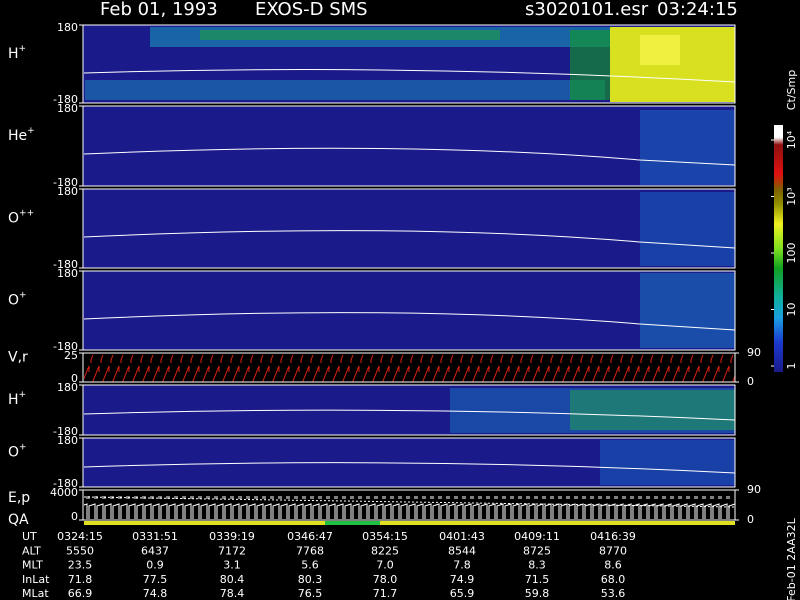  What do you see at coordinates (155, 579) in the screenshot?
I see `cell: 77.5` at bounding box center [155, 579].